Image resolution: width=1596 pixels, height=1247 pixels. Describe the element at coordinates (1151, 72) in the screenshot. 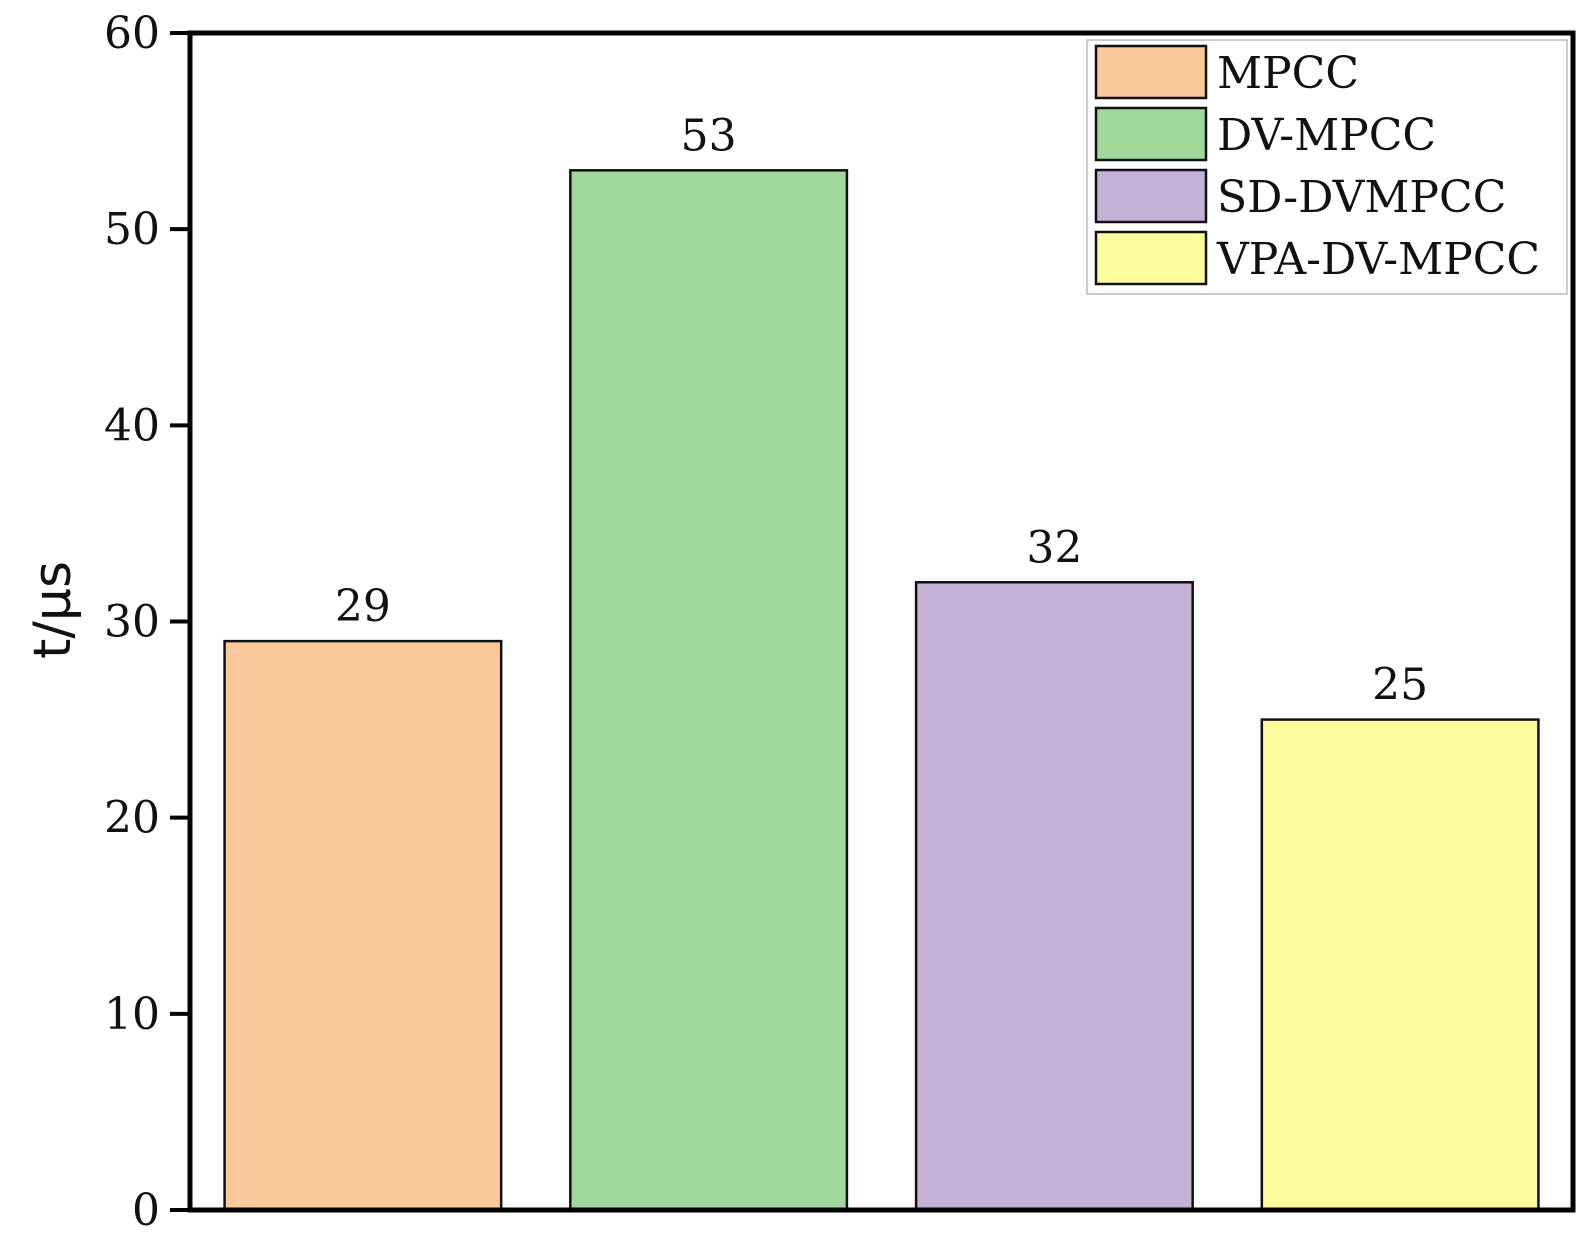

I see `legend-swatch-mpcc` at that location.